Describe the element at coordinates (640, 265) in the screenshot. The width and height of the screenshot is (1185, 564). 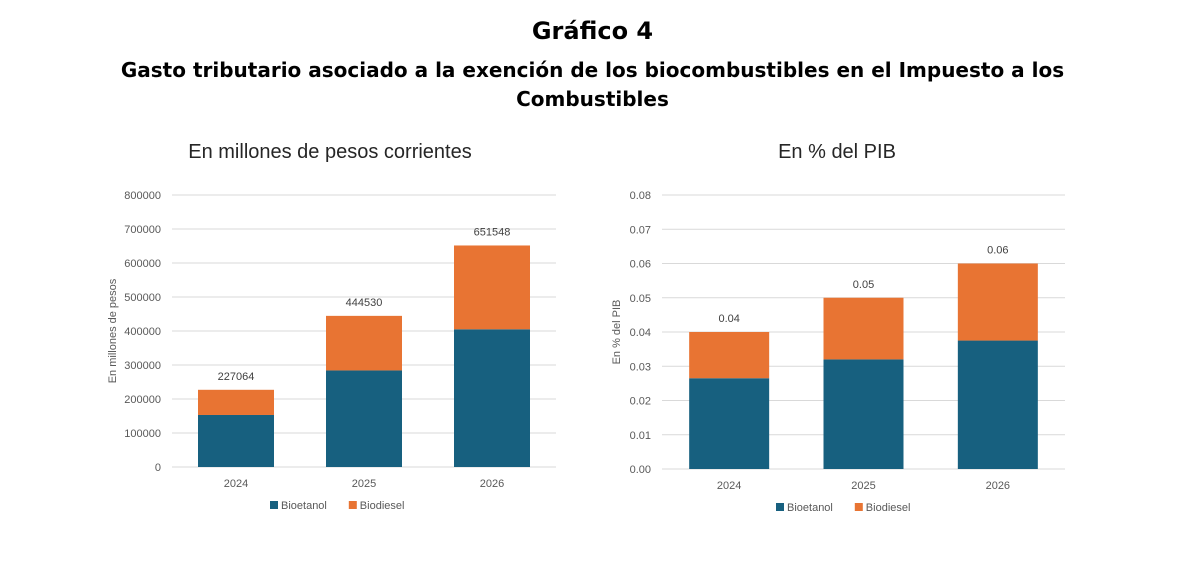
I see `y-tick-label: 0.06` at that location.